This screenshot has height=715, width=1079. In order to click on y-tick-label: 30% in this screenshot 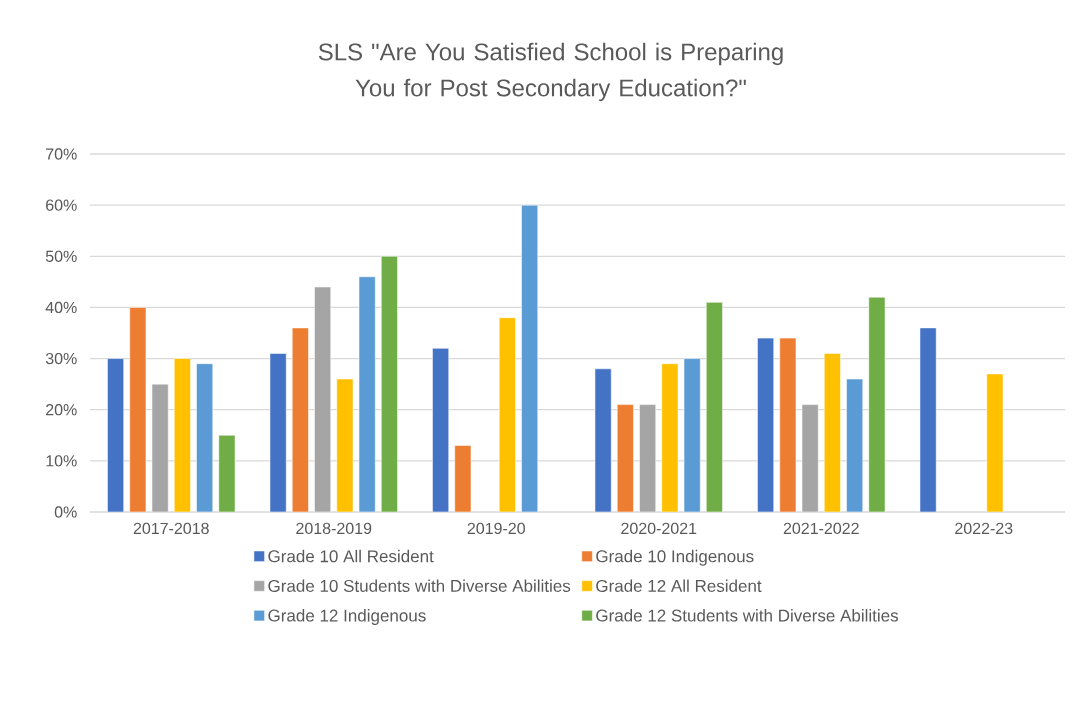, I will do `click(61, 358)`.